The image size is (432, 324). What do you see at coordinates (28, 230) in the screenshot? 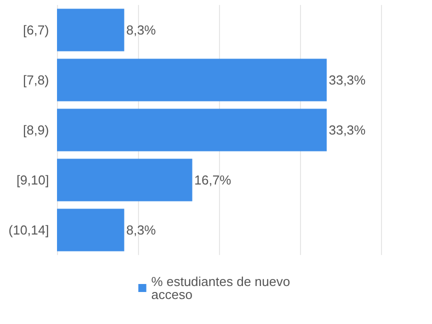
I see `y-tick-label: (10,14]` at bounding box center [28, 230].